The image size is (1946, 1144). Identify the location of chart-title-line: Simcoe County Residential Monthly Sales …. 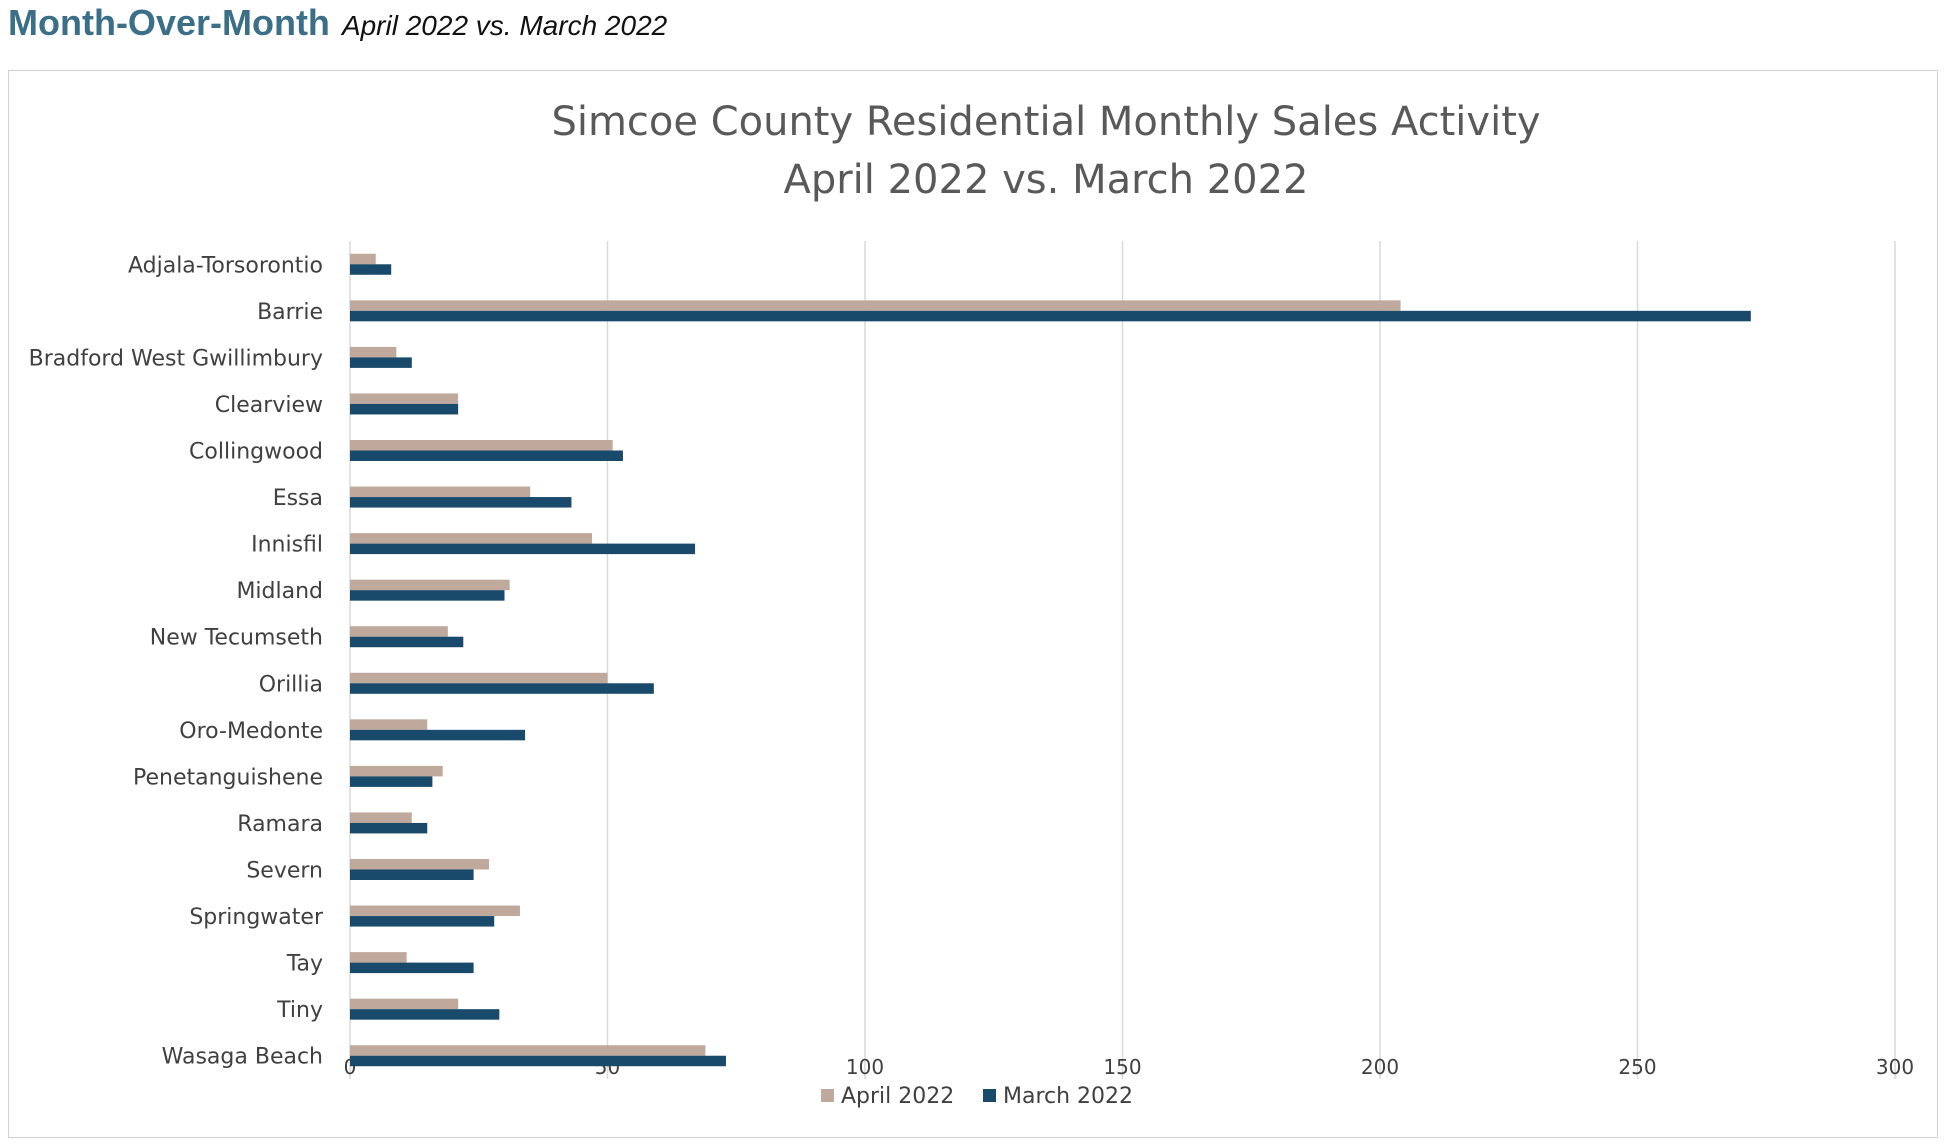
(1045, 122).